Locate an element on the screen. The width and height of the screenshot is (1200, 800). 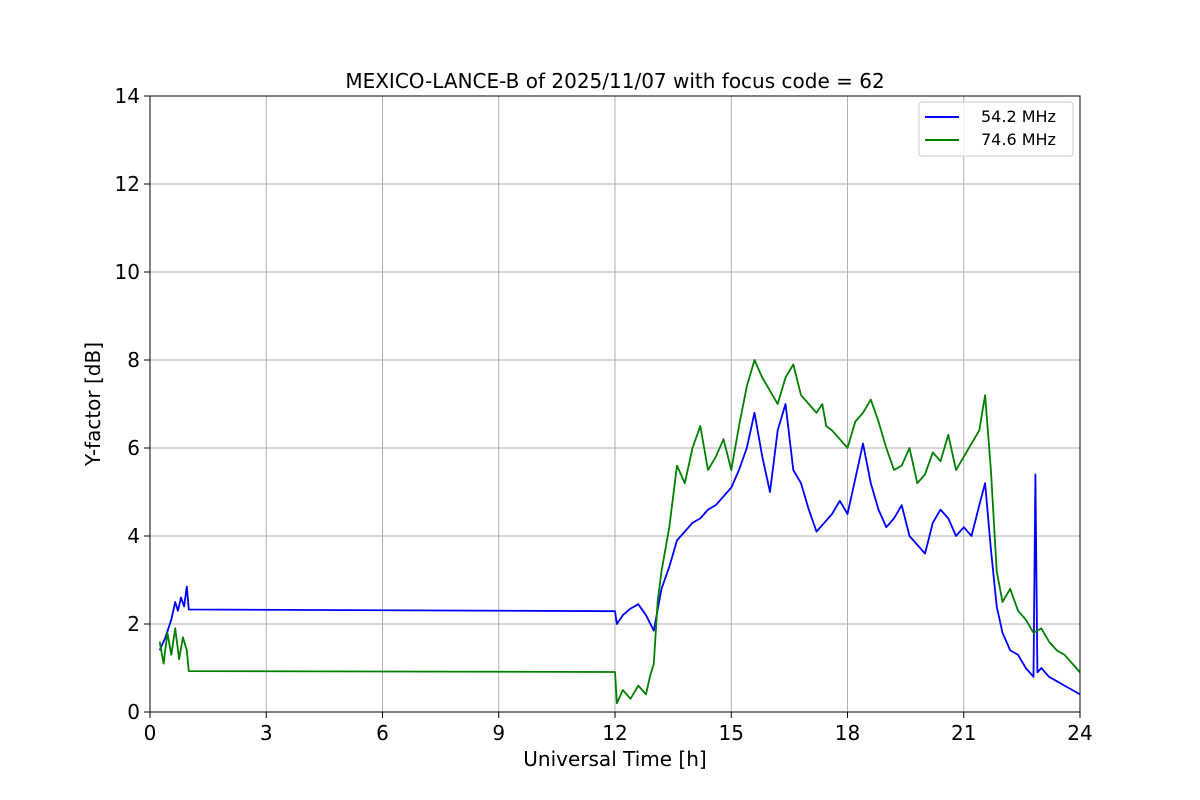
legend-box is located at coordinates (996, 129).